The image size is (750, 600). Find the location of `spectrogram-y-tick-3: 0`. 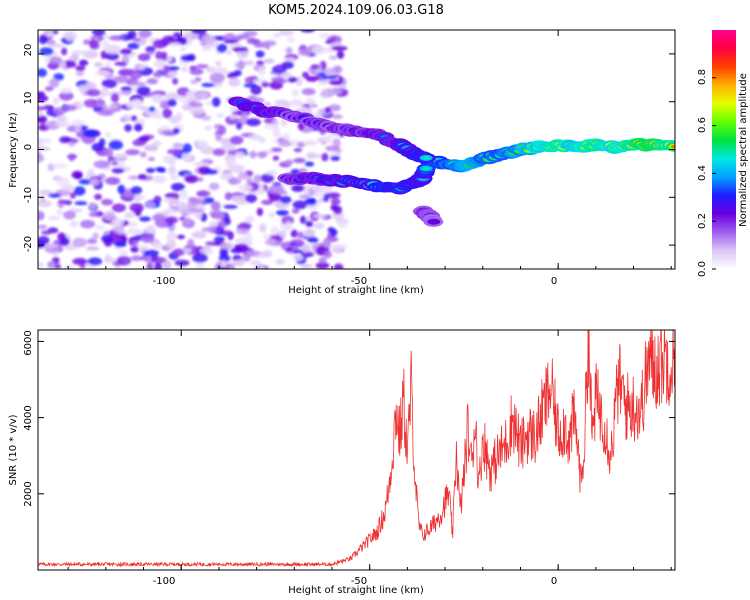

spectrogram-y-tick-3: 0 is located at coordinates (28, 147).